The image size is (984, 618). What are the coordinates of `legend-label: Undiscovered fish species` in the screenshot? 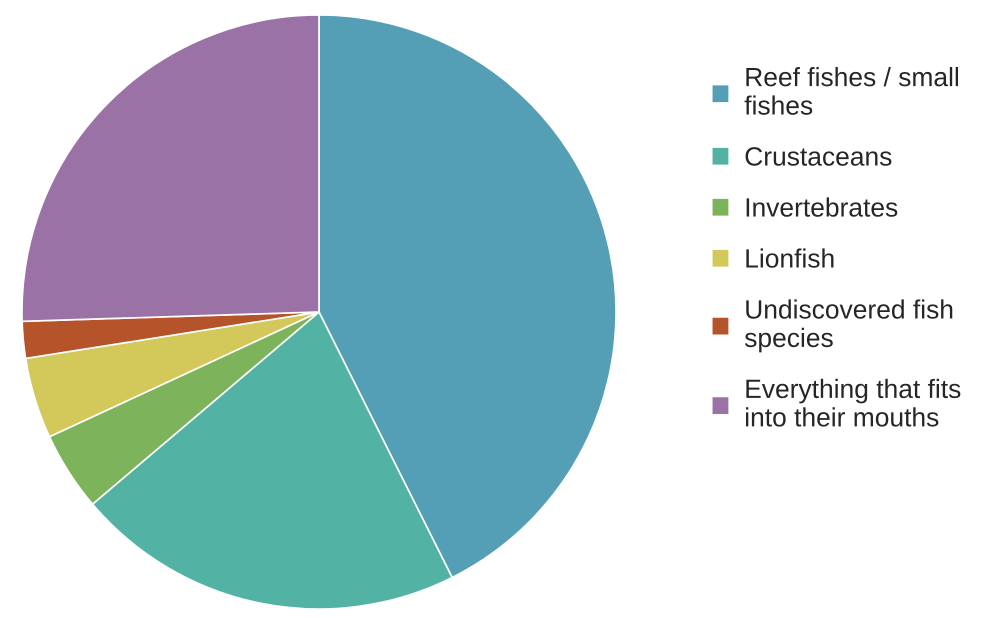 It's located at (848, 325).